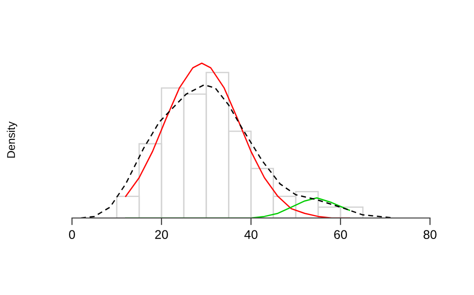 This screenshot has height=295, width=474. Describe the element at coordinates (161, 234) in the screenshot. I see `x-tick-label: 20` at that location.